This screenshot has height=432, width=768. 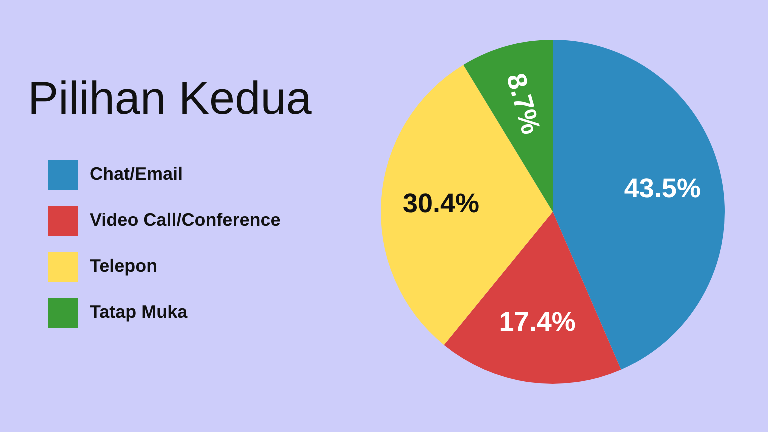 What do you see at coordinates (523, 104) in the screenshot?
I see `data-label: 8.7%` at bounding box center [523, 104].